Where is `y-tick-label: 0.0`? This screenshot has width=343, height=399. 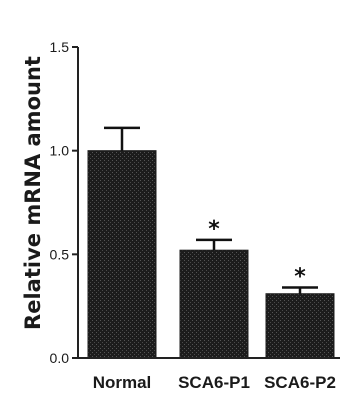 y-tick-label: 0.0 is located at coordinates (60, 358).